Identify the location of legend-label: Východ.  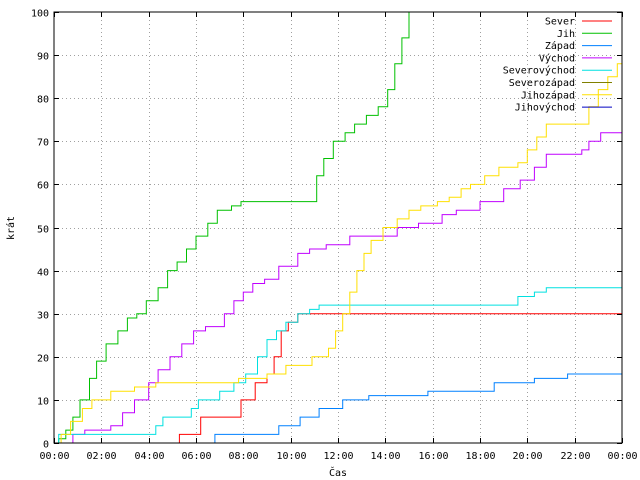
(557, 58).